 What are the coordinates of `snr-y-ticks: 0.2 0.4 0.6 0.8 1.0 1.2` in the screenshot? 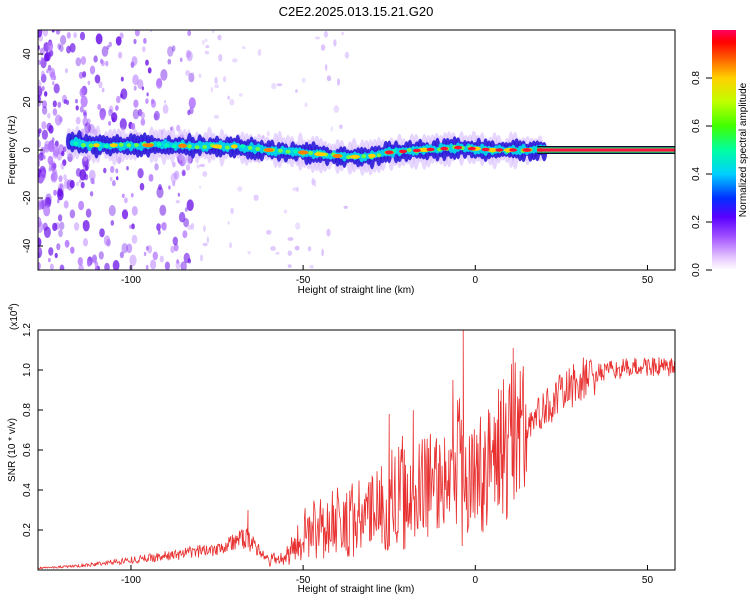 It's located at (32, 430).